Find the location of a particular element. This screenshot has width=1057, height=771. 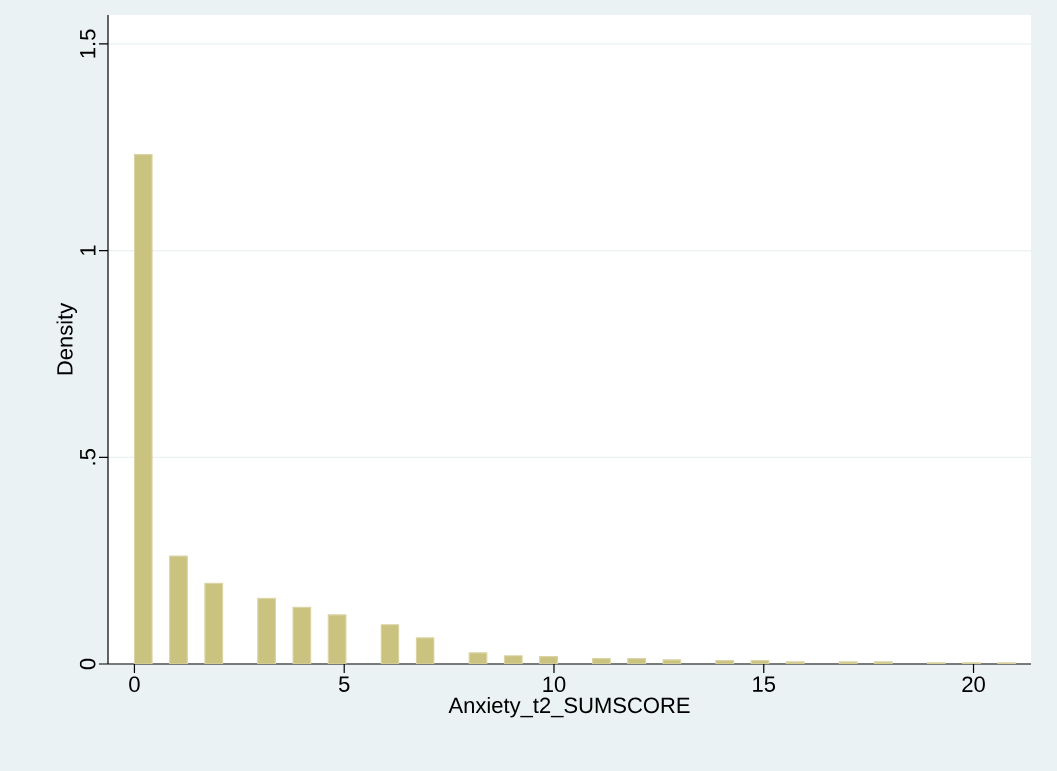

x-tick-label: 0 is located at coordinates (134, 684).